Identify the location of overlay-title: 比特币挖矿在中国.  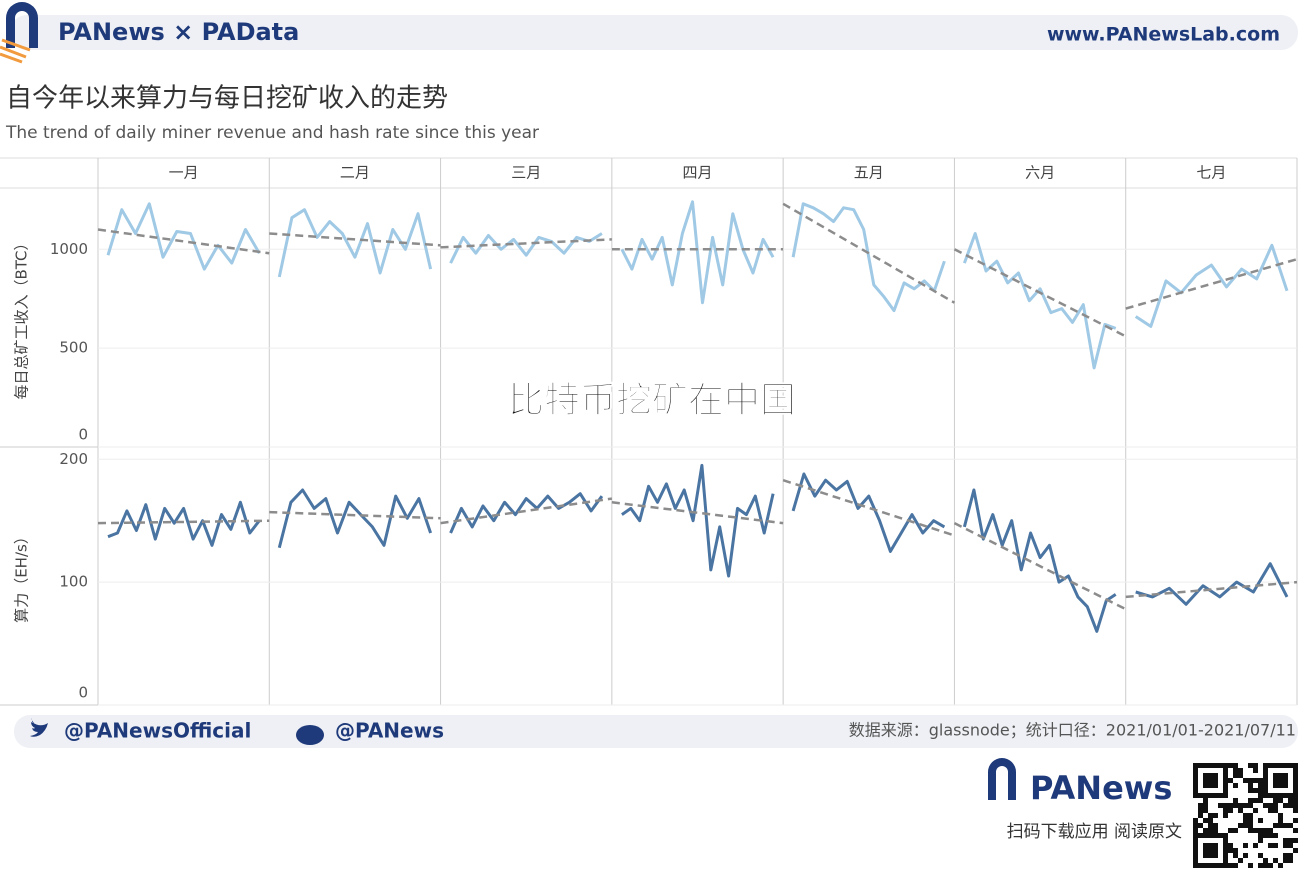
(652, 400).